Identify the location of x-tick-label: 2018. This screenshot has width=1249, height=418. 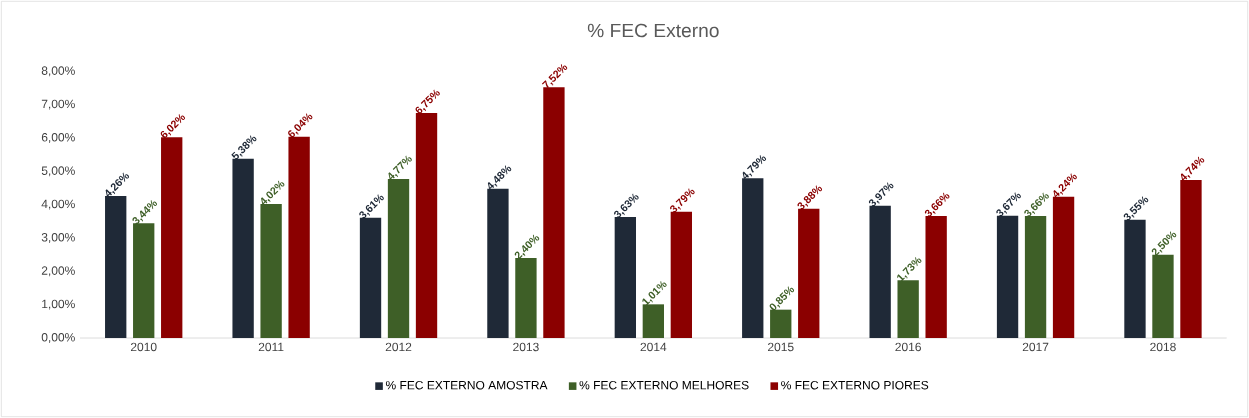
(1163, 347).